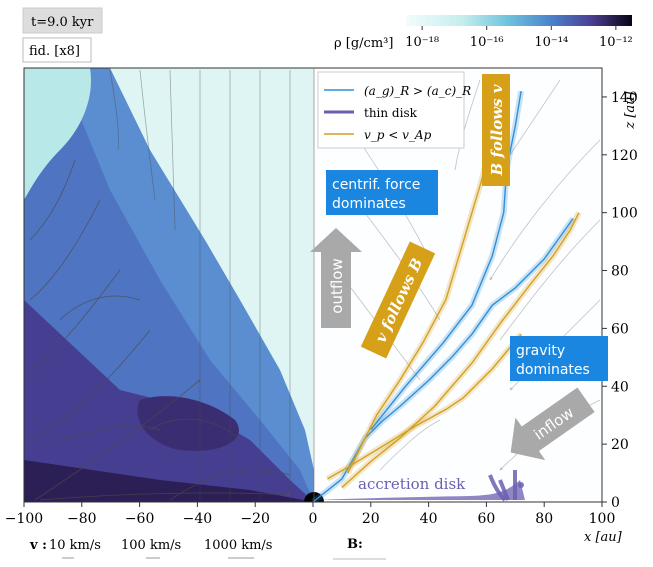 The height and width of the screenshot is (567, 653). I want to click on colorbar-tick-label: 10⁻¹⁸, so click(422, 42).